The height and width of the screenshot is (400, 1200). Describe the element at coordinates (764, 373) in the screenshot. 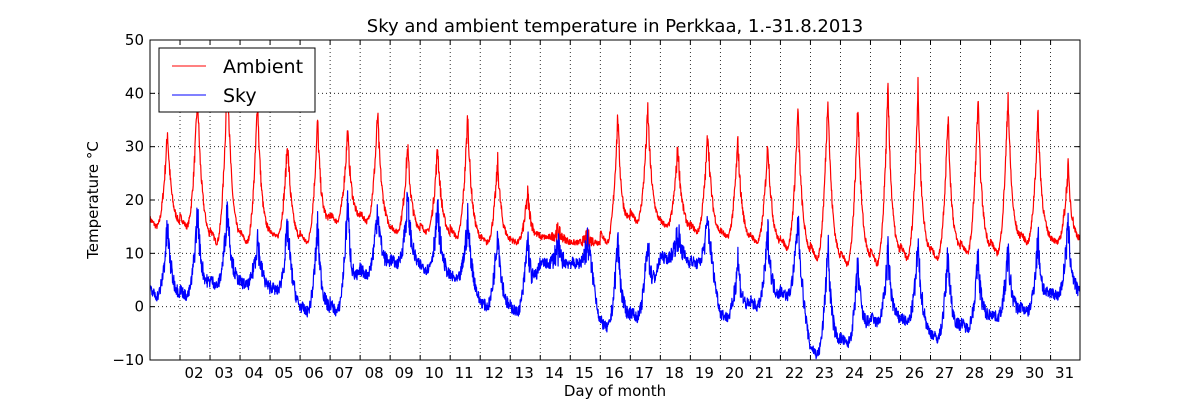

I see `x-tick-label: 21` at that location.